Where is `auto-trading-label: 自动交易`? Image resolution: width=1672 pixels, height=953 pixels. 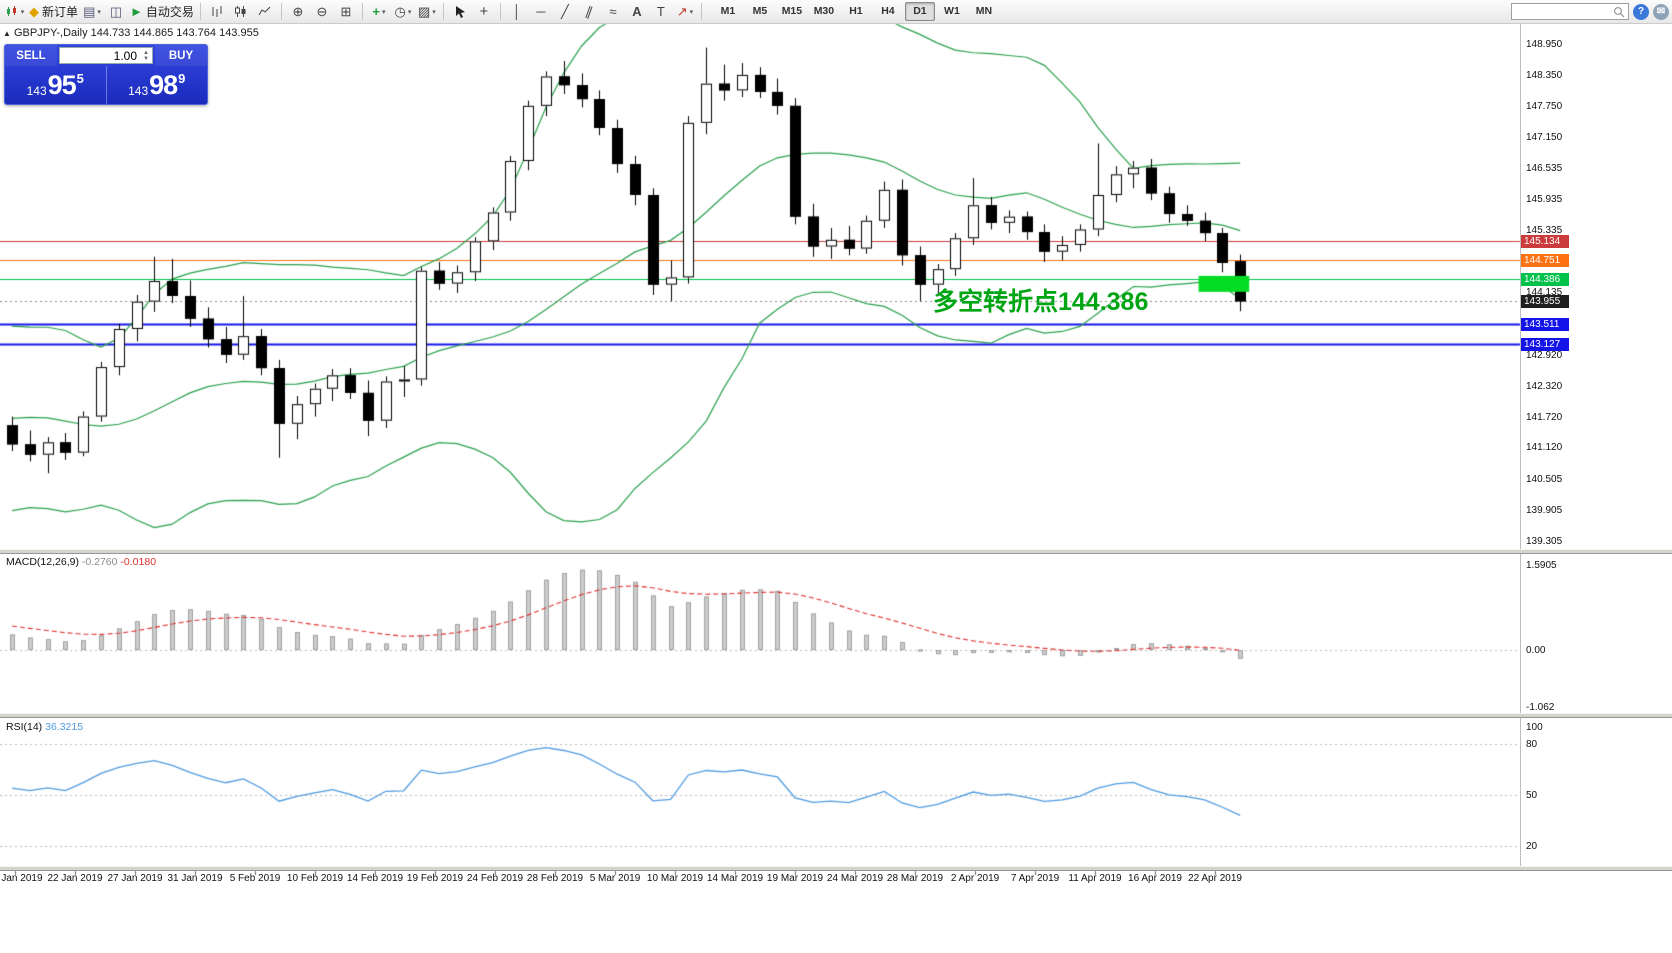
auto-trading-label: 自动交易 is located at coordinates (169, 12).